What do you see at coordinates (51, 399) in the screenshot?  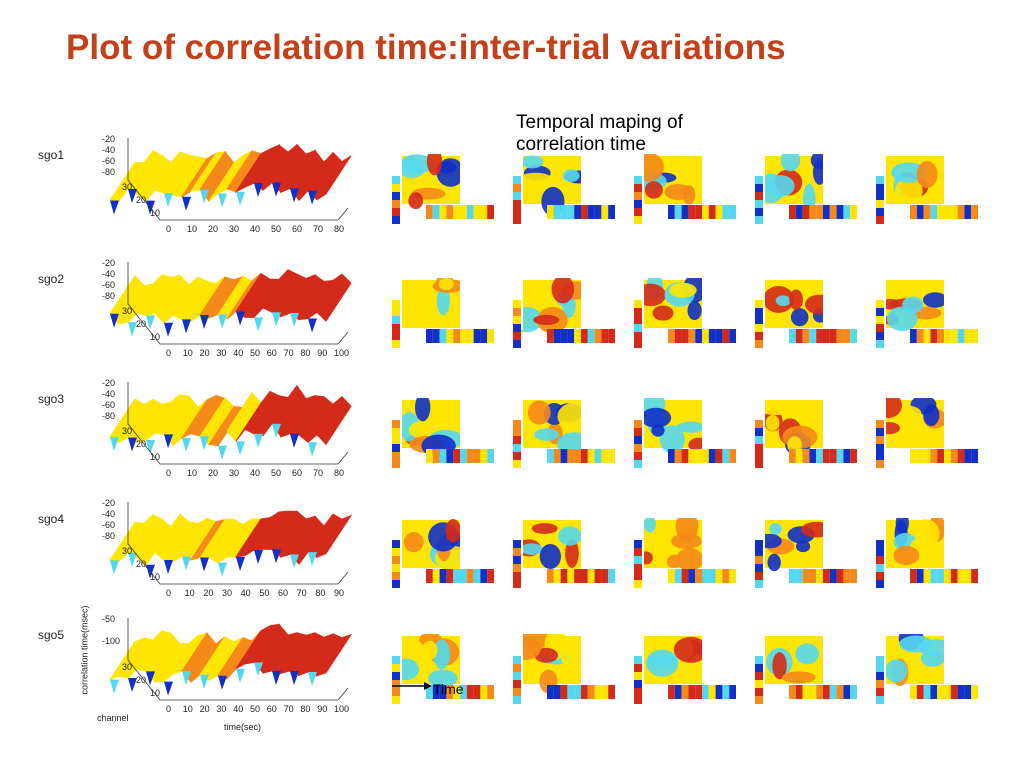 I see `row-label-sgo3: sgo3` at bounding box center [51, 399].